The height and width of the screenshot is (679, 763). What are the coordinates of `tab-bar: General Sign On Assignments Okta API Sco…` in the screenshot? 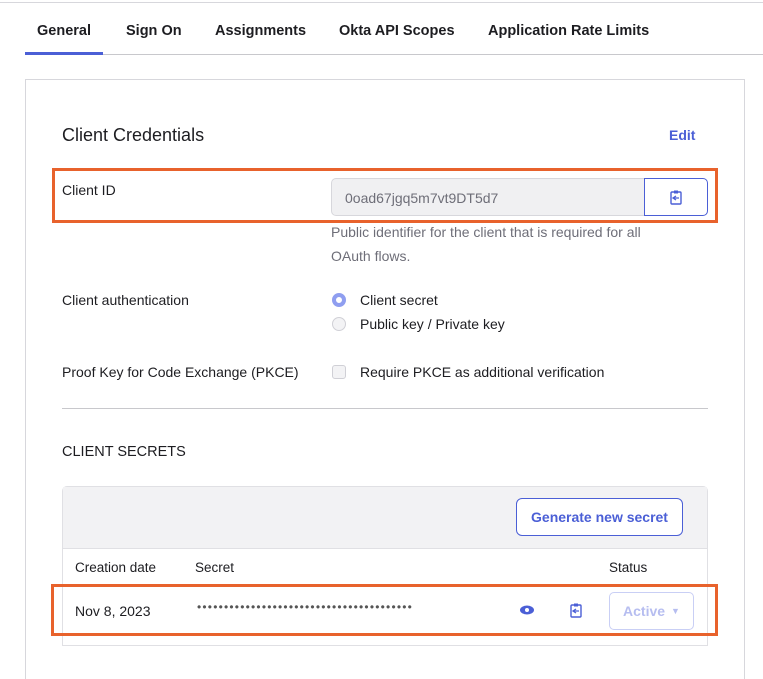 It's located at (394, 27).